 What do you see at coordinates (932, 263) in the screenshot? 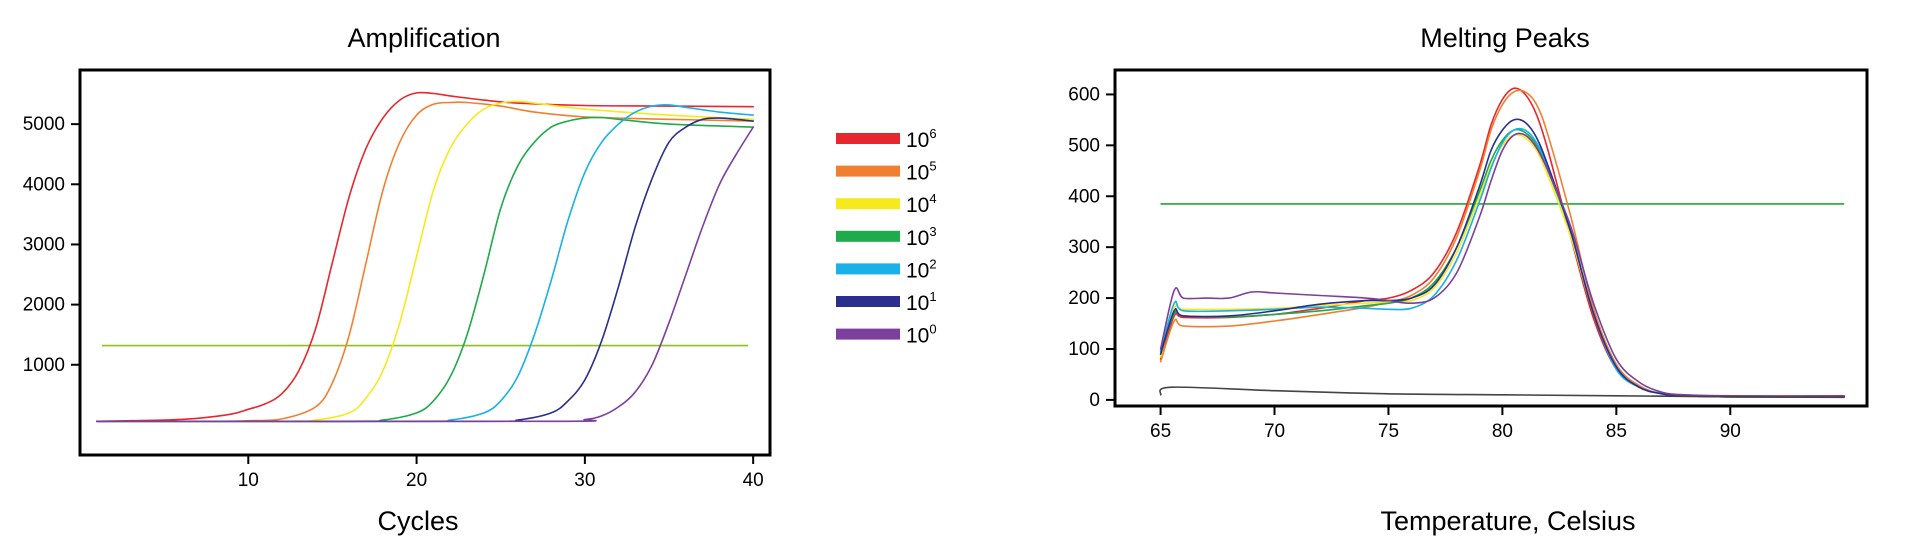
I see `legend-label-exponent: 2` at bounding box center [932, 263].